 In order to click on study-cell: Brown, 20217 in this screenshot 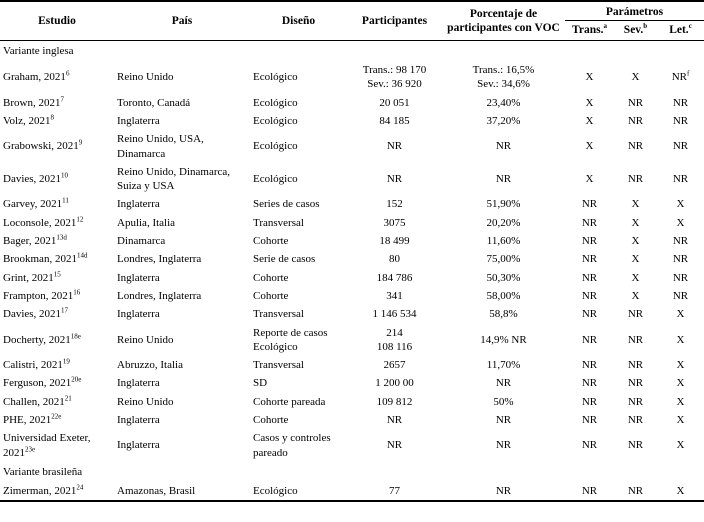, I will do `click(33, 101)`.